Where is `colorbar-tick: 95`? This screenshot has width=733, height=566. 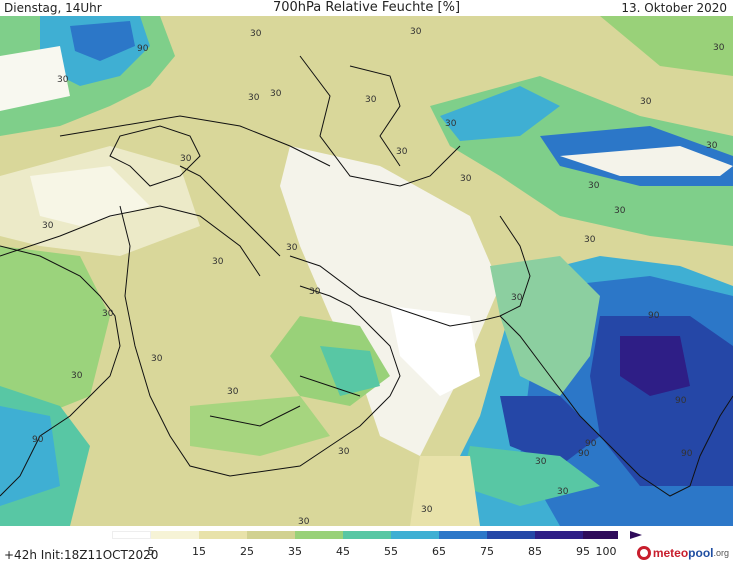 colorbar-tick: 95 is located at coordinates (583, 551).